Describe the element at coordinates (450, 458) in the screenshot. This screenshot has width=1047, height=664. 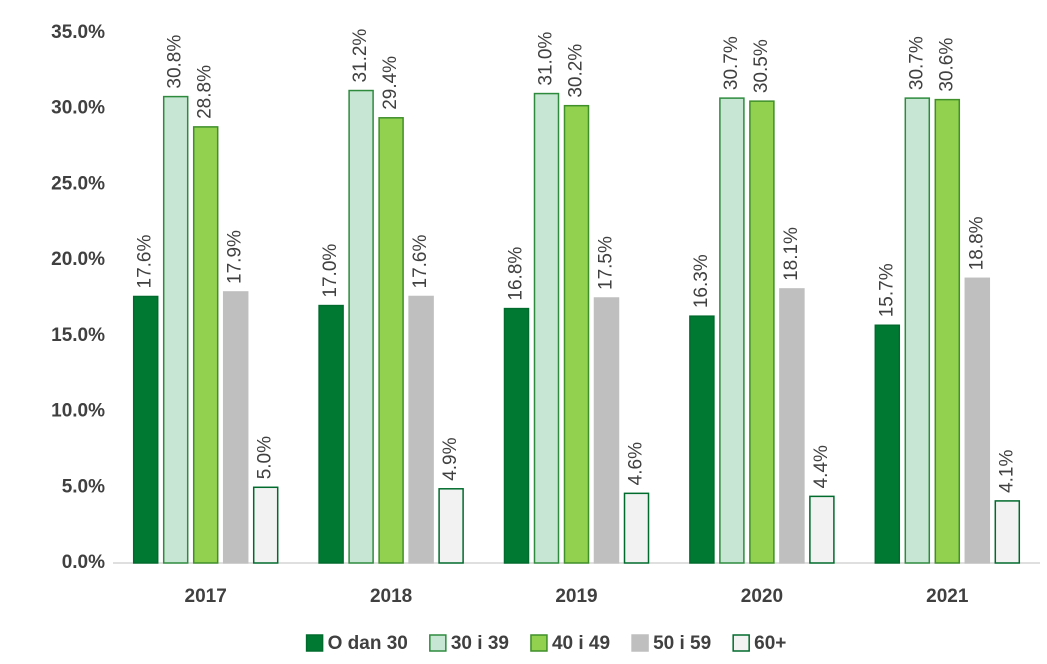
I see `data-label: 4.9%` at that location.